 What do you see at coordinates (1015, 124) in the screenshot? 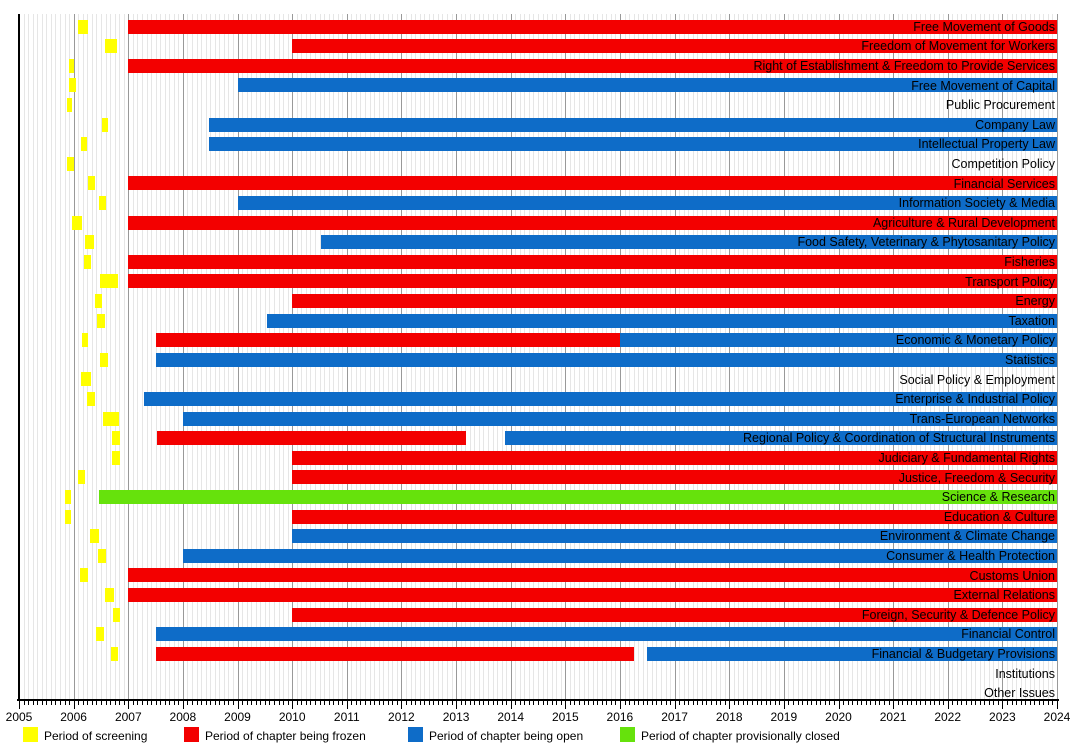
I see `row-label: Company Law` at bounding box center [1015, 124].